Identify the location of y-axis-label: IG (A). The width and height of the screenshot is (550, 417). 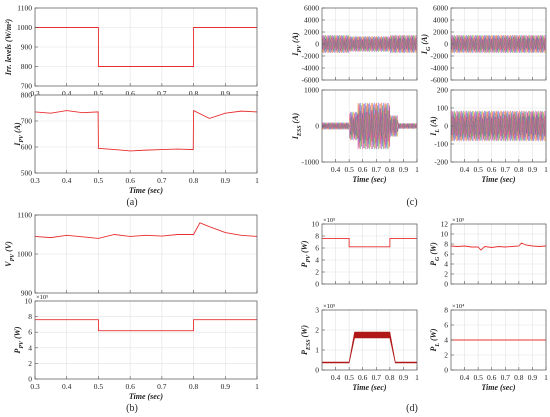
(426, 44).